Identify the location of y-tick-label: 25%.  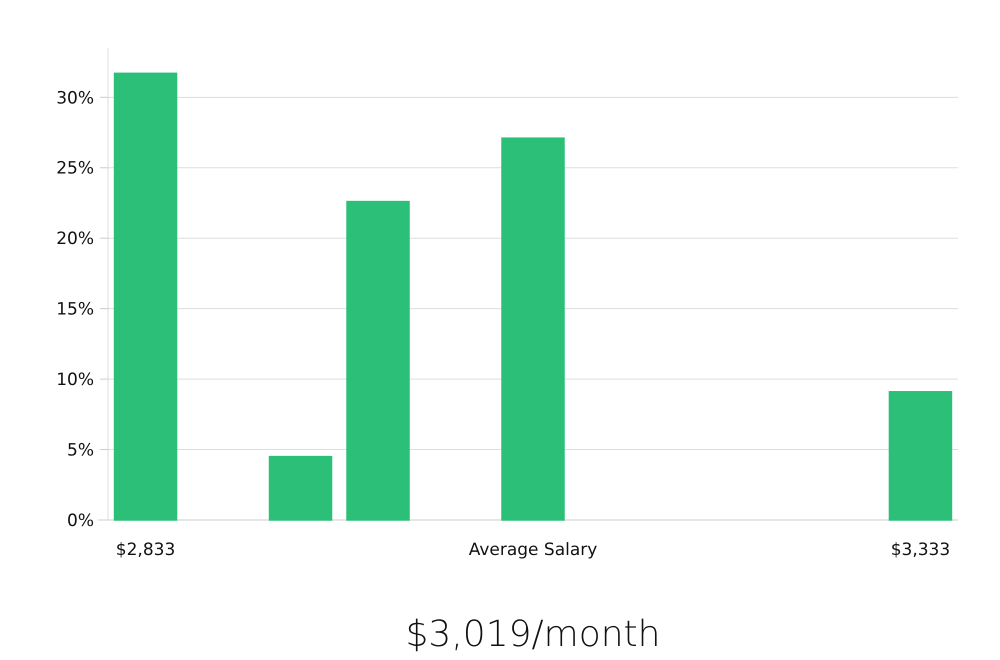
(75, 168).